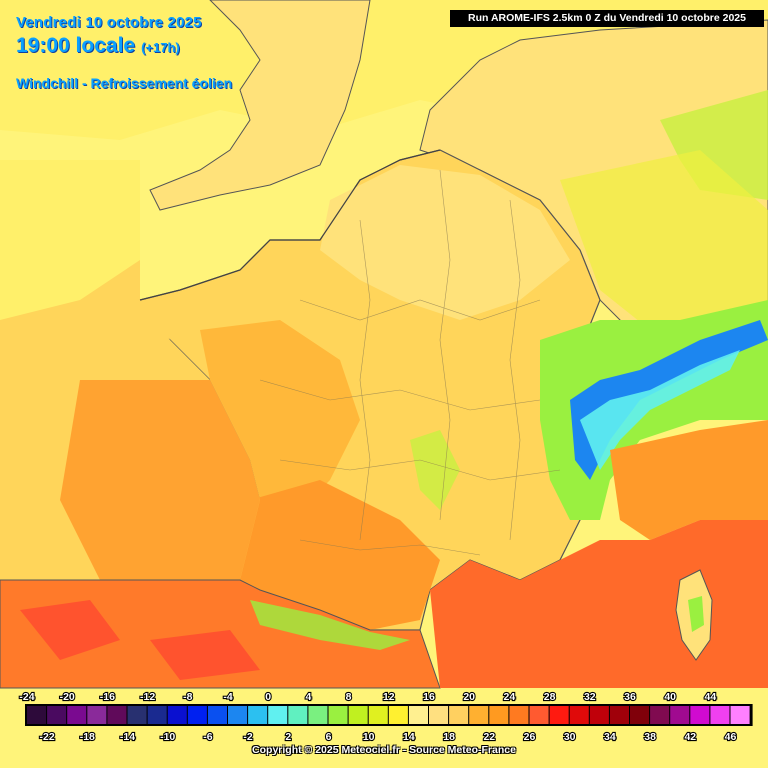  What do you see at coordinates (599, 604) in the screenshot?
I see `mediterranean-sea` at bounding box center [599, 604].